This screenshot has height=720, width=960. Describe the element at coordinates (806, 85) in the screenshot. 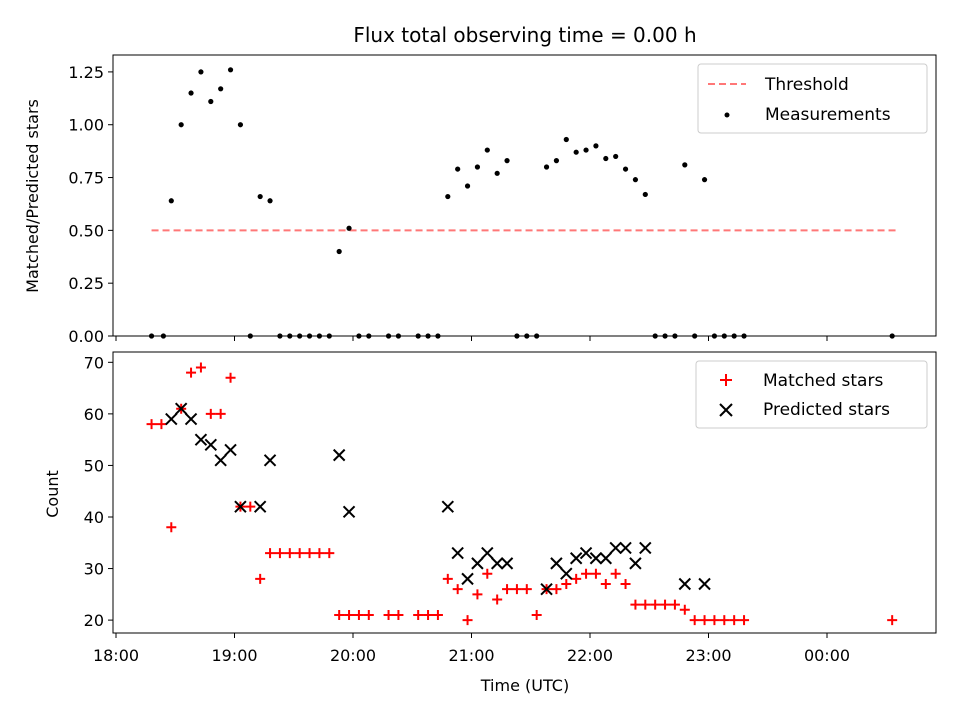

I see `legend-threshold-label: Threshold` at that location.